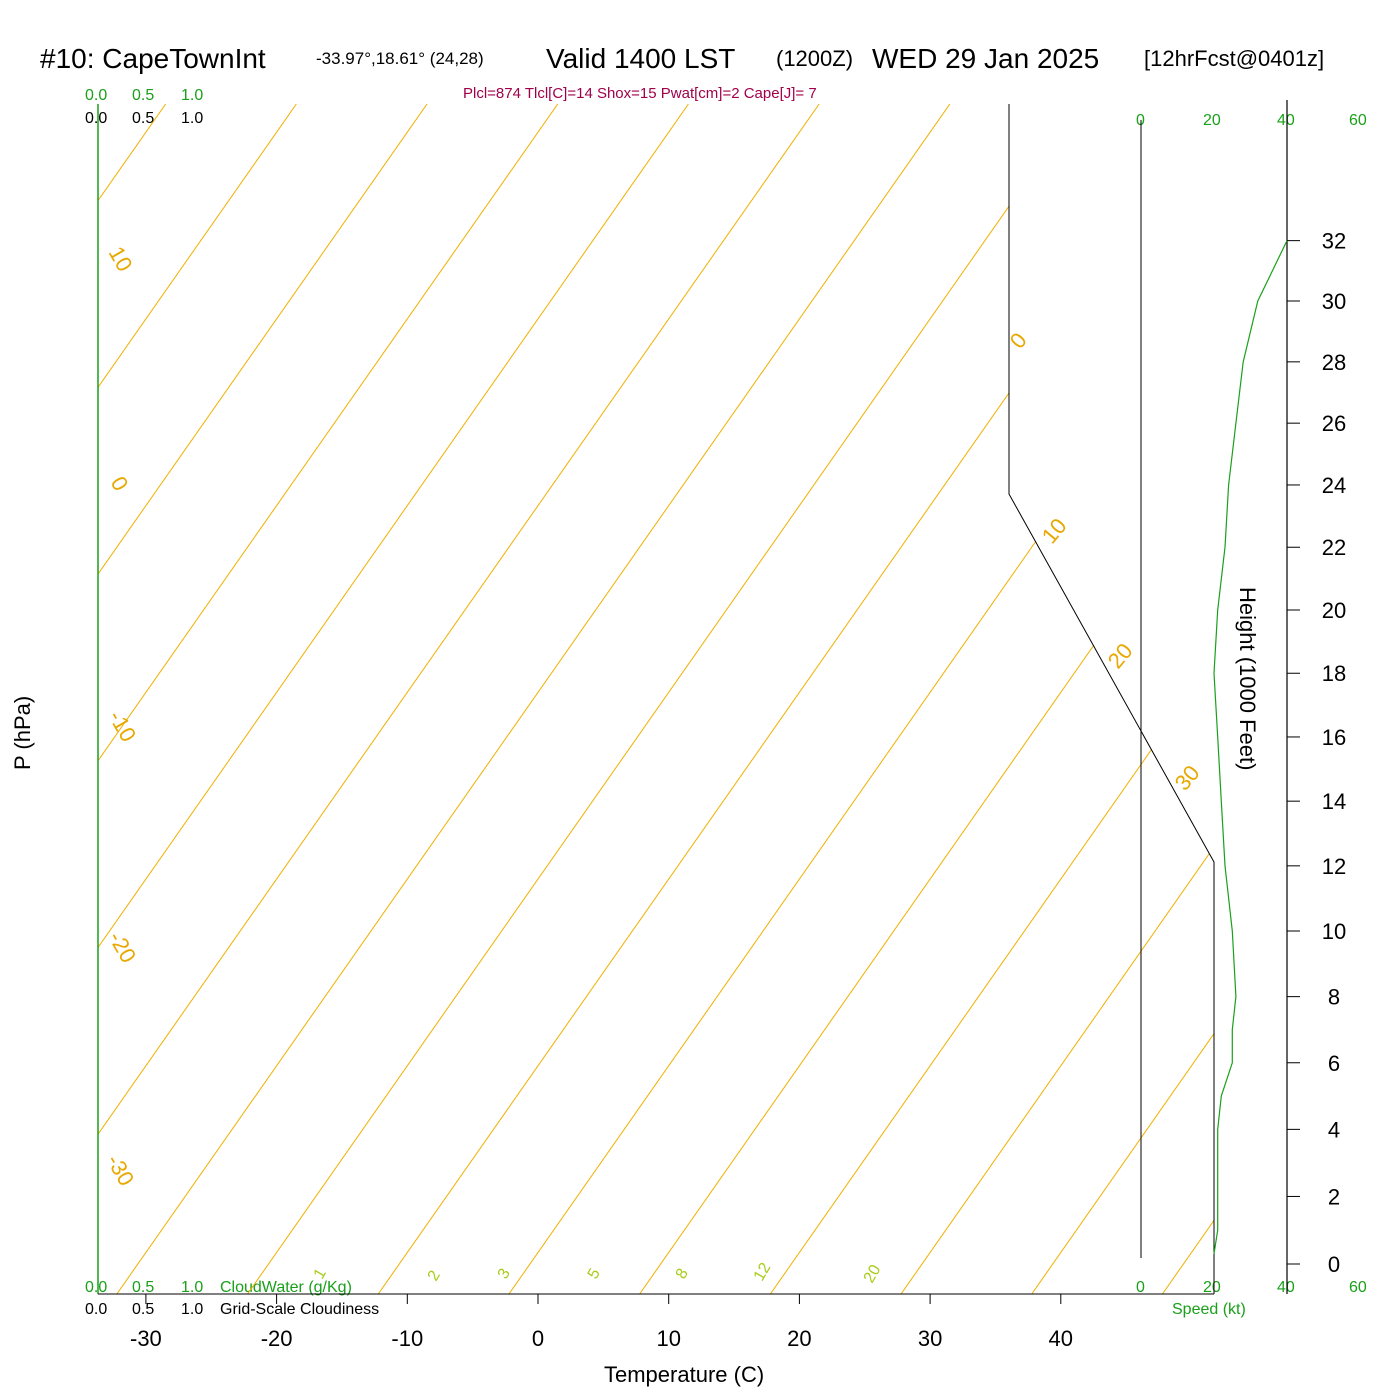 Image resolution: width=1400 pixels, height=1400 pixels. I want to click on zulu-time: (1200Z), so click(814, 58).